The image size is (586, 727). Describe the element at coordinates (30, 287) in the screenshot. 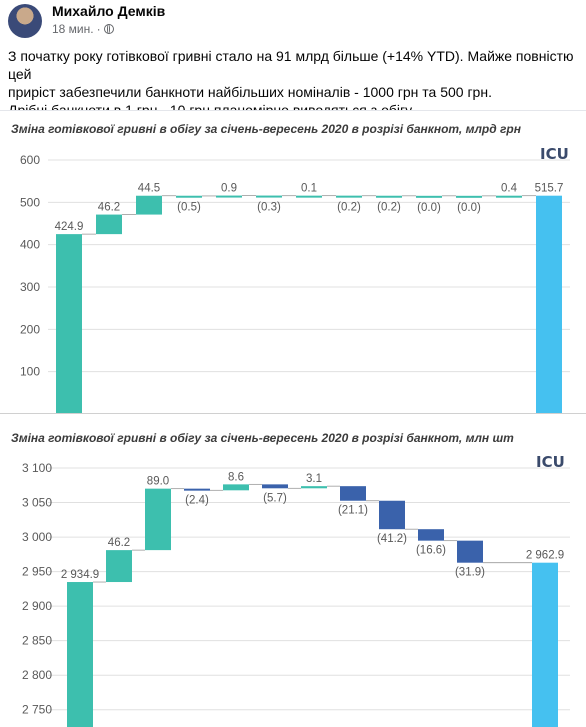

I see `y-tick-label: 300` at that location.